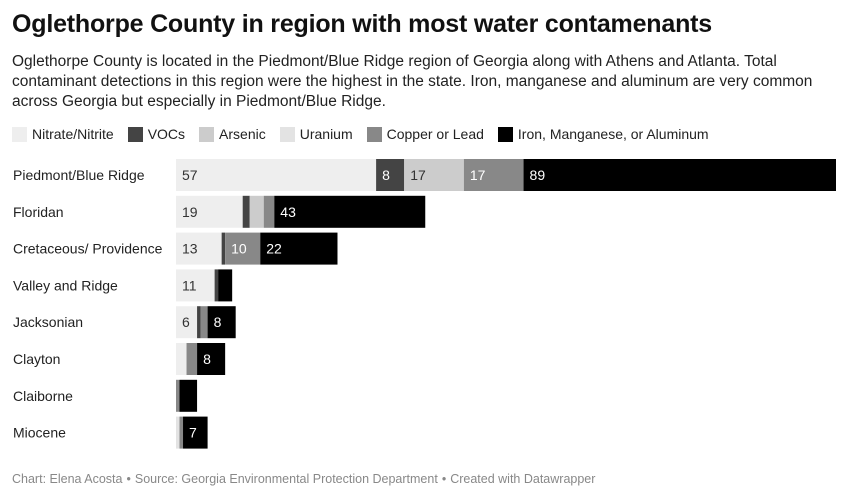  What do you see at coordinates (123, 285) in the screenshot?
I see `bar-row-valley-and-ridge: Valley and Ridge 11` at bounding box center [123, 285].